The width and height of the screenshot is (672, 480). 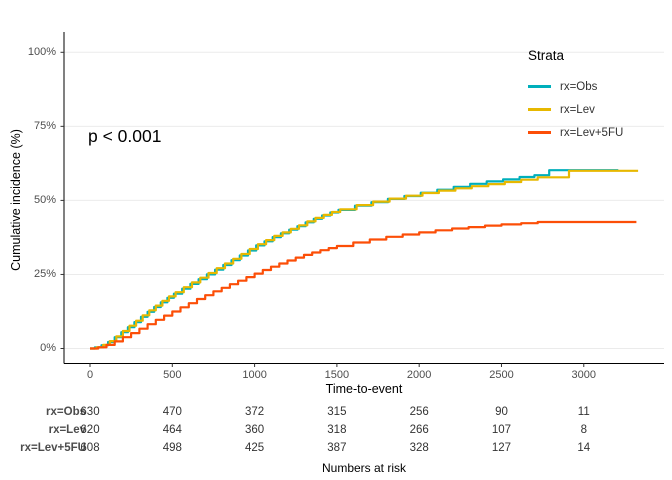 What do you see at coordinates (53, 448) in the screenshot?
I see `risk-row-label-lev5fu: rx=Lev+5FU` at bounding box center [53, 448].